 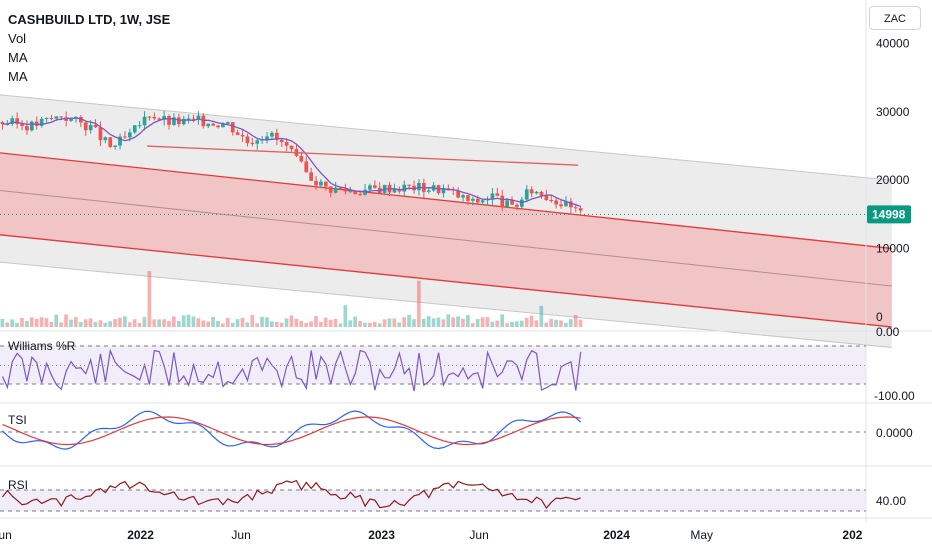 I want to click on price-axis-tick: 20000, so click(x=893, y=180).